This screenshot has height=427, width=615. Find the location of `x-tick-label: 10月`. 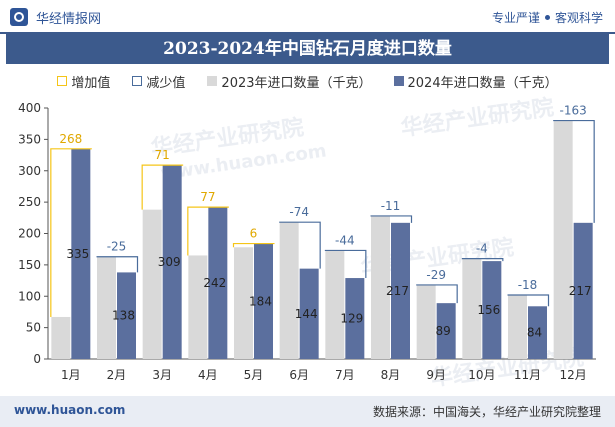

x-tick-label: 10月 is located at coordinates (481, 375).